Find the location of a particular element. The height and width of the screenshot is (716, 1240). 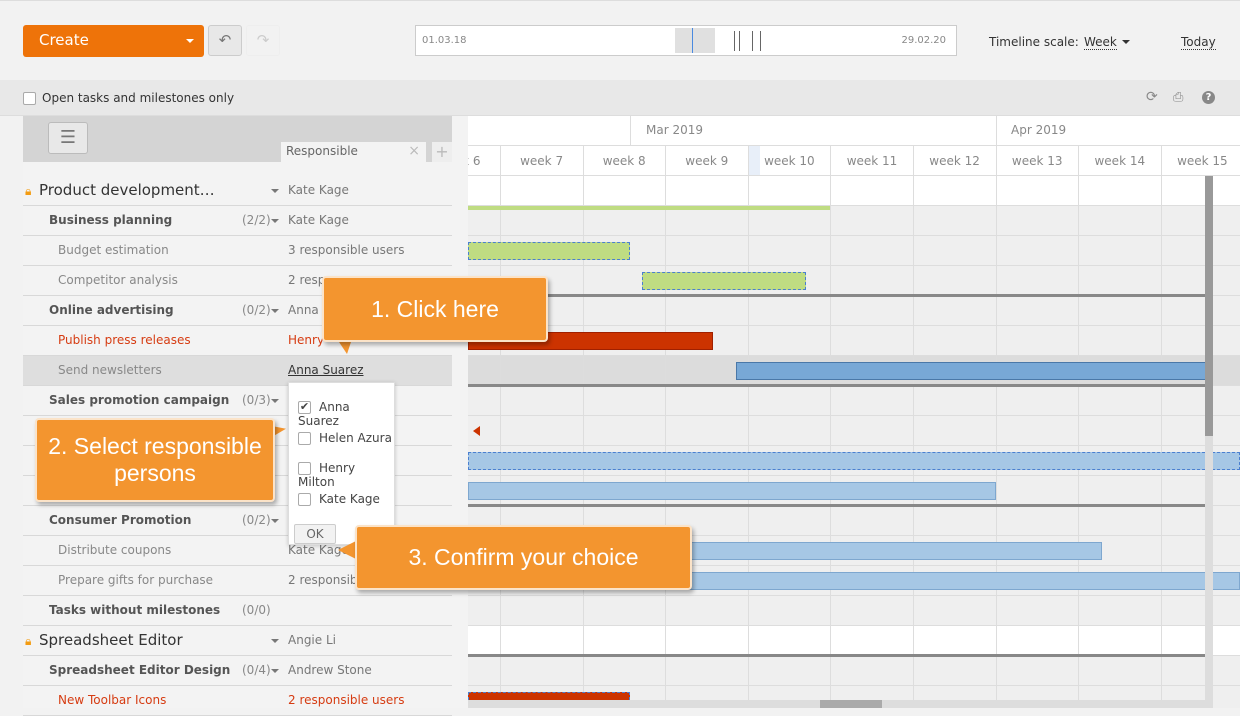

responsible-cell: 2 responsible users is located at coordinates (346, 700).